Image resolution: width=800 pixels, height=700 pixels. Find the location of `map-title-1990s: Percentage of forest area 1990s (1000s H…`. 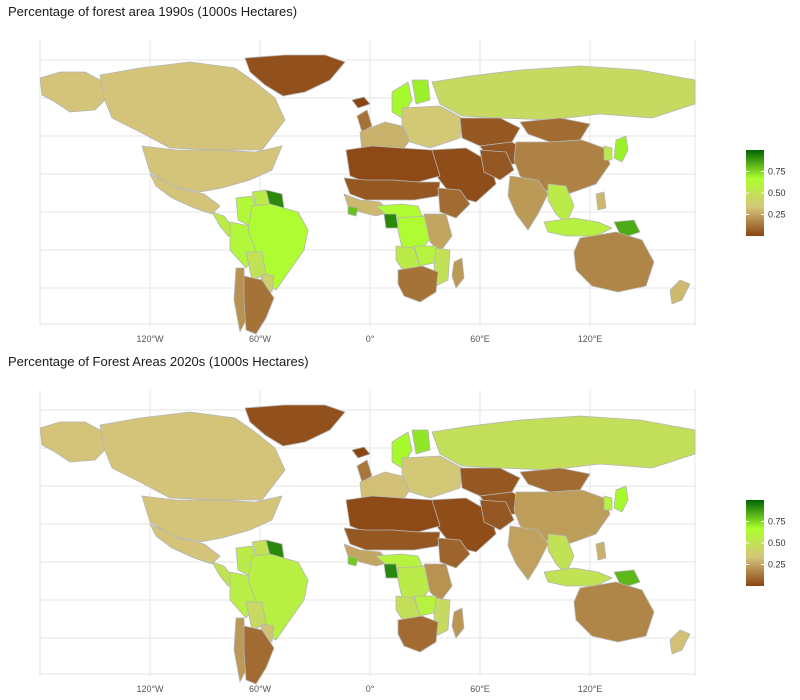

map-title-1990s: Percentage of forest area 1990s (1000s H… is located at coordinates (153, 11).